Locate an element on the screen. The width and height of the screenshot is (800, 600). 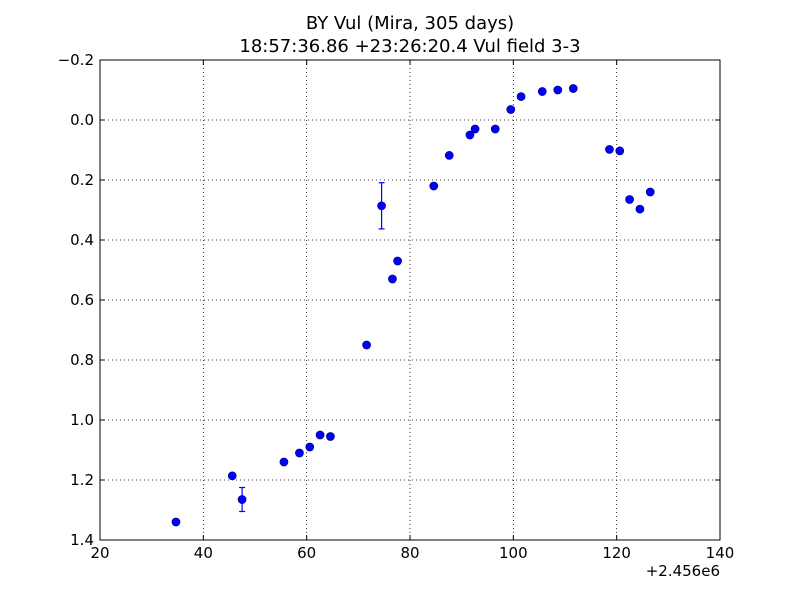
y-tick-label: 1.4 is located at coordinates (82, 540).